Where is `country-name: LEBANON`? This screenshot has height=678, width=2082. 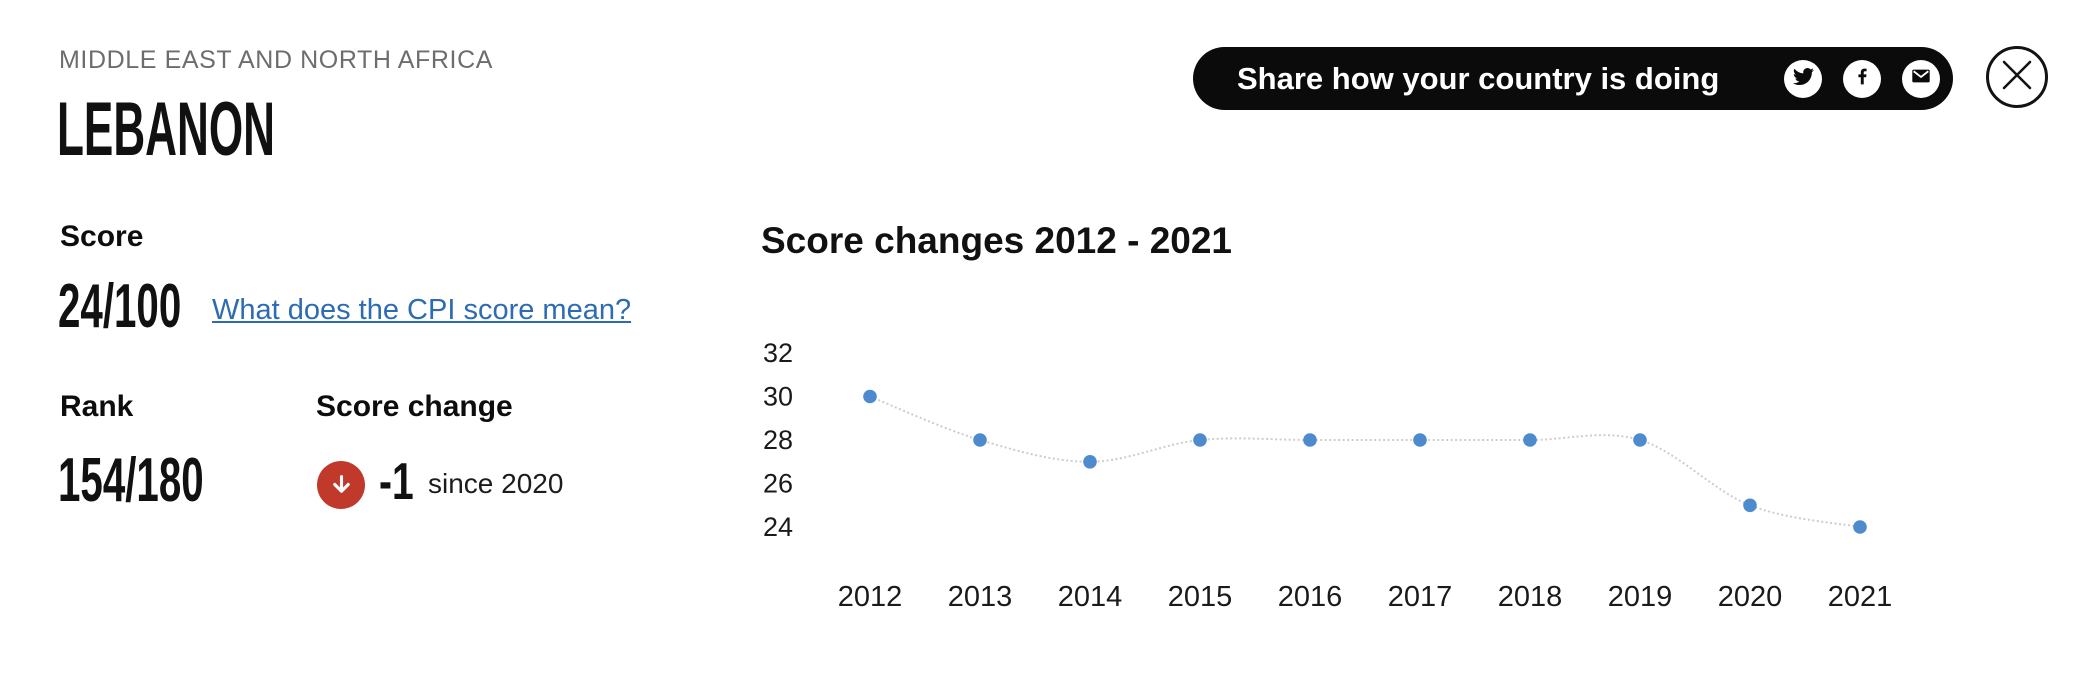
country-name: LEBANON is located at coordinates (166, 129).